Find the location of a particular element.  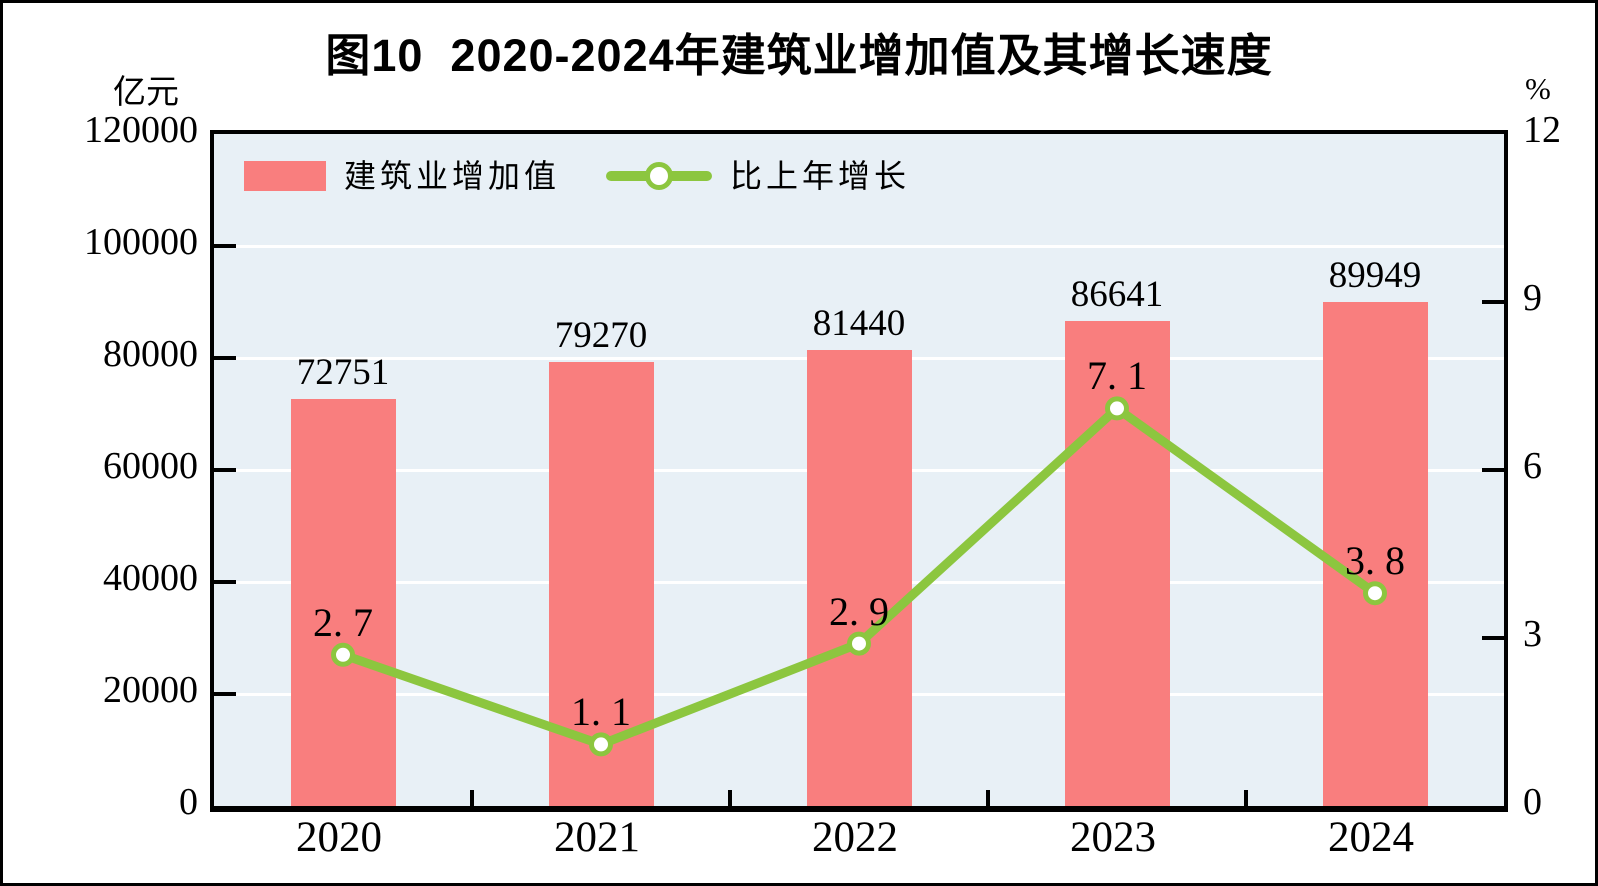

line-swatch-marker-icon is located at coordinates (659, 176).